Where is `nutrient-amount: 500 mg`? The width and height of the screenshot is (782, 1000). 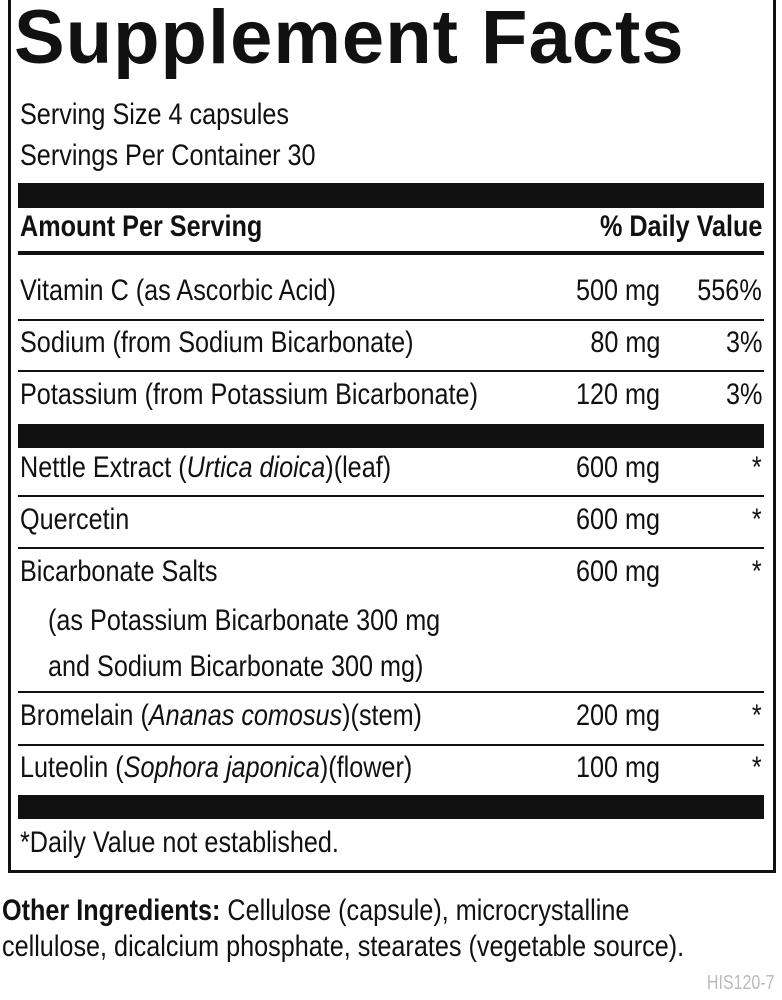
nutrient-amount: 500 mg is located at coordinates (617, 290).